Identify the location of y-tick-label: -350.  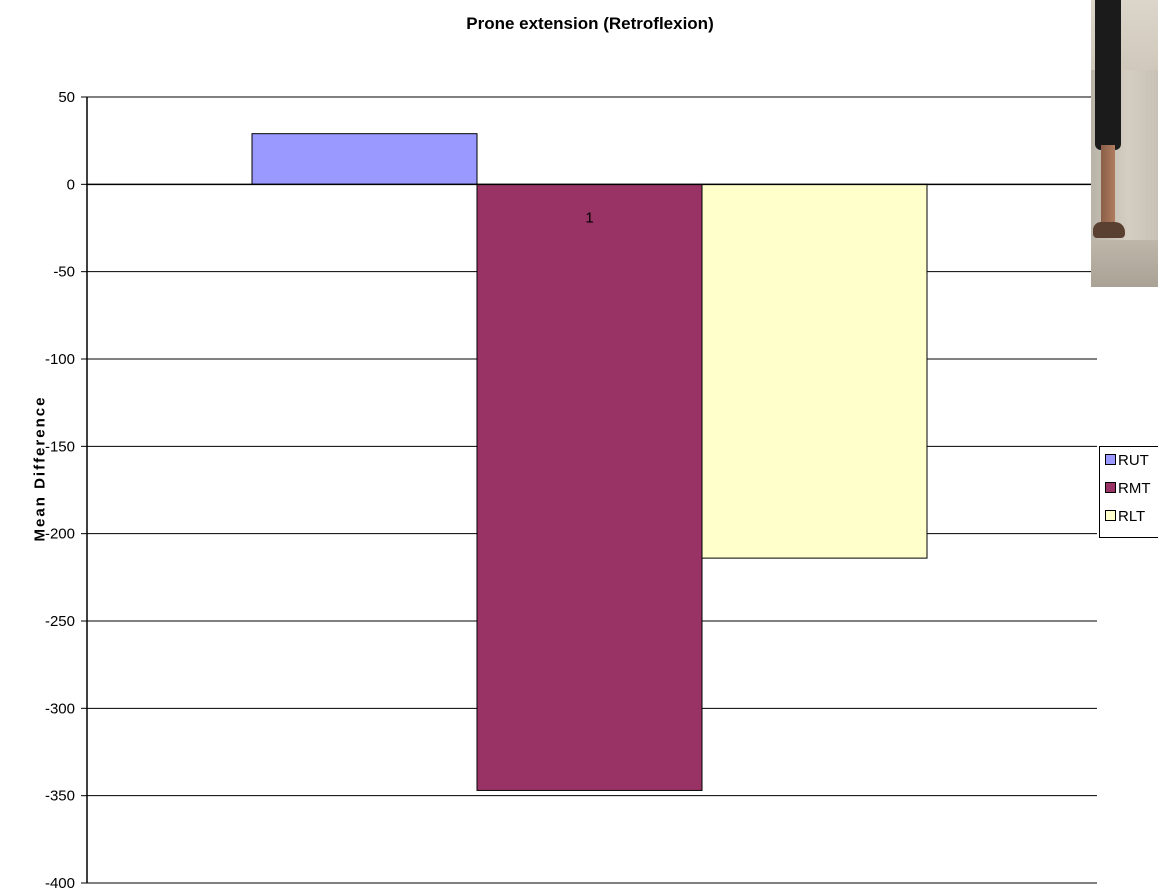
(60, 796).